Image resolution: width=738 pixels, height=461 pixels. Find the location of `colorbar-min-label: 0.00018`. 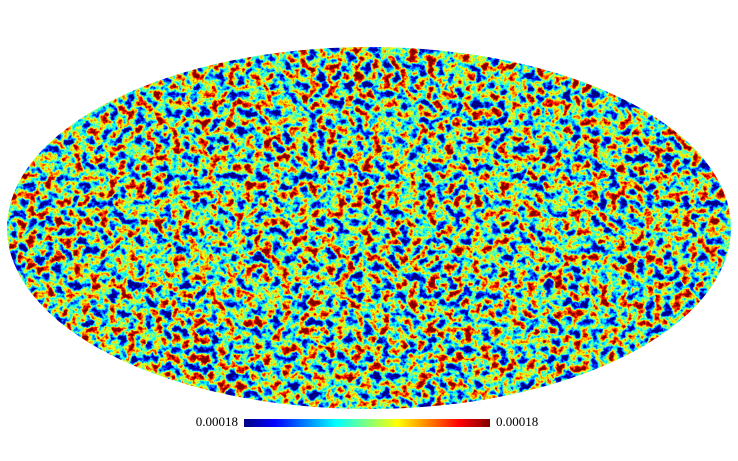

colorbar-min-label: 0.00018 is located at coordinates (217, 421).